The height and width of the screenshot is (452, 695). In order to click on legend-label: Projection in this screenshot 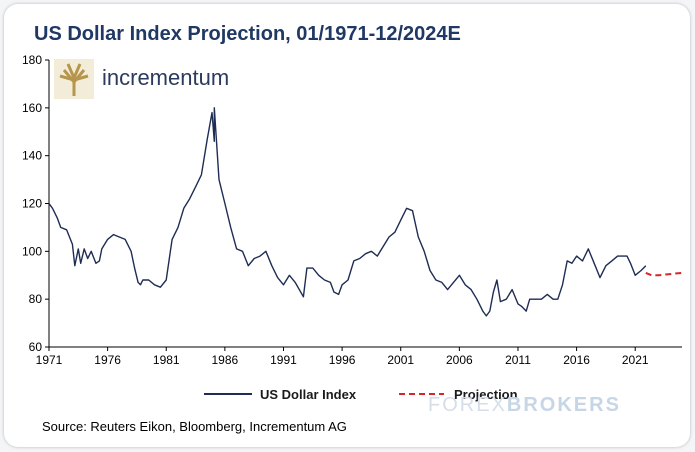, I will do `click(486, 394)`.